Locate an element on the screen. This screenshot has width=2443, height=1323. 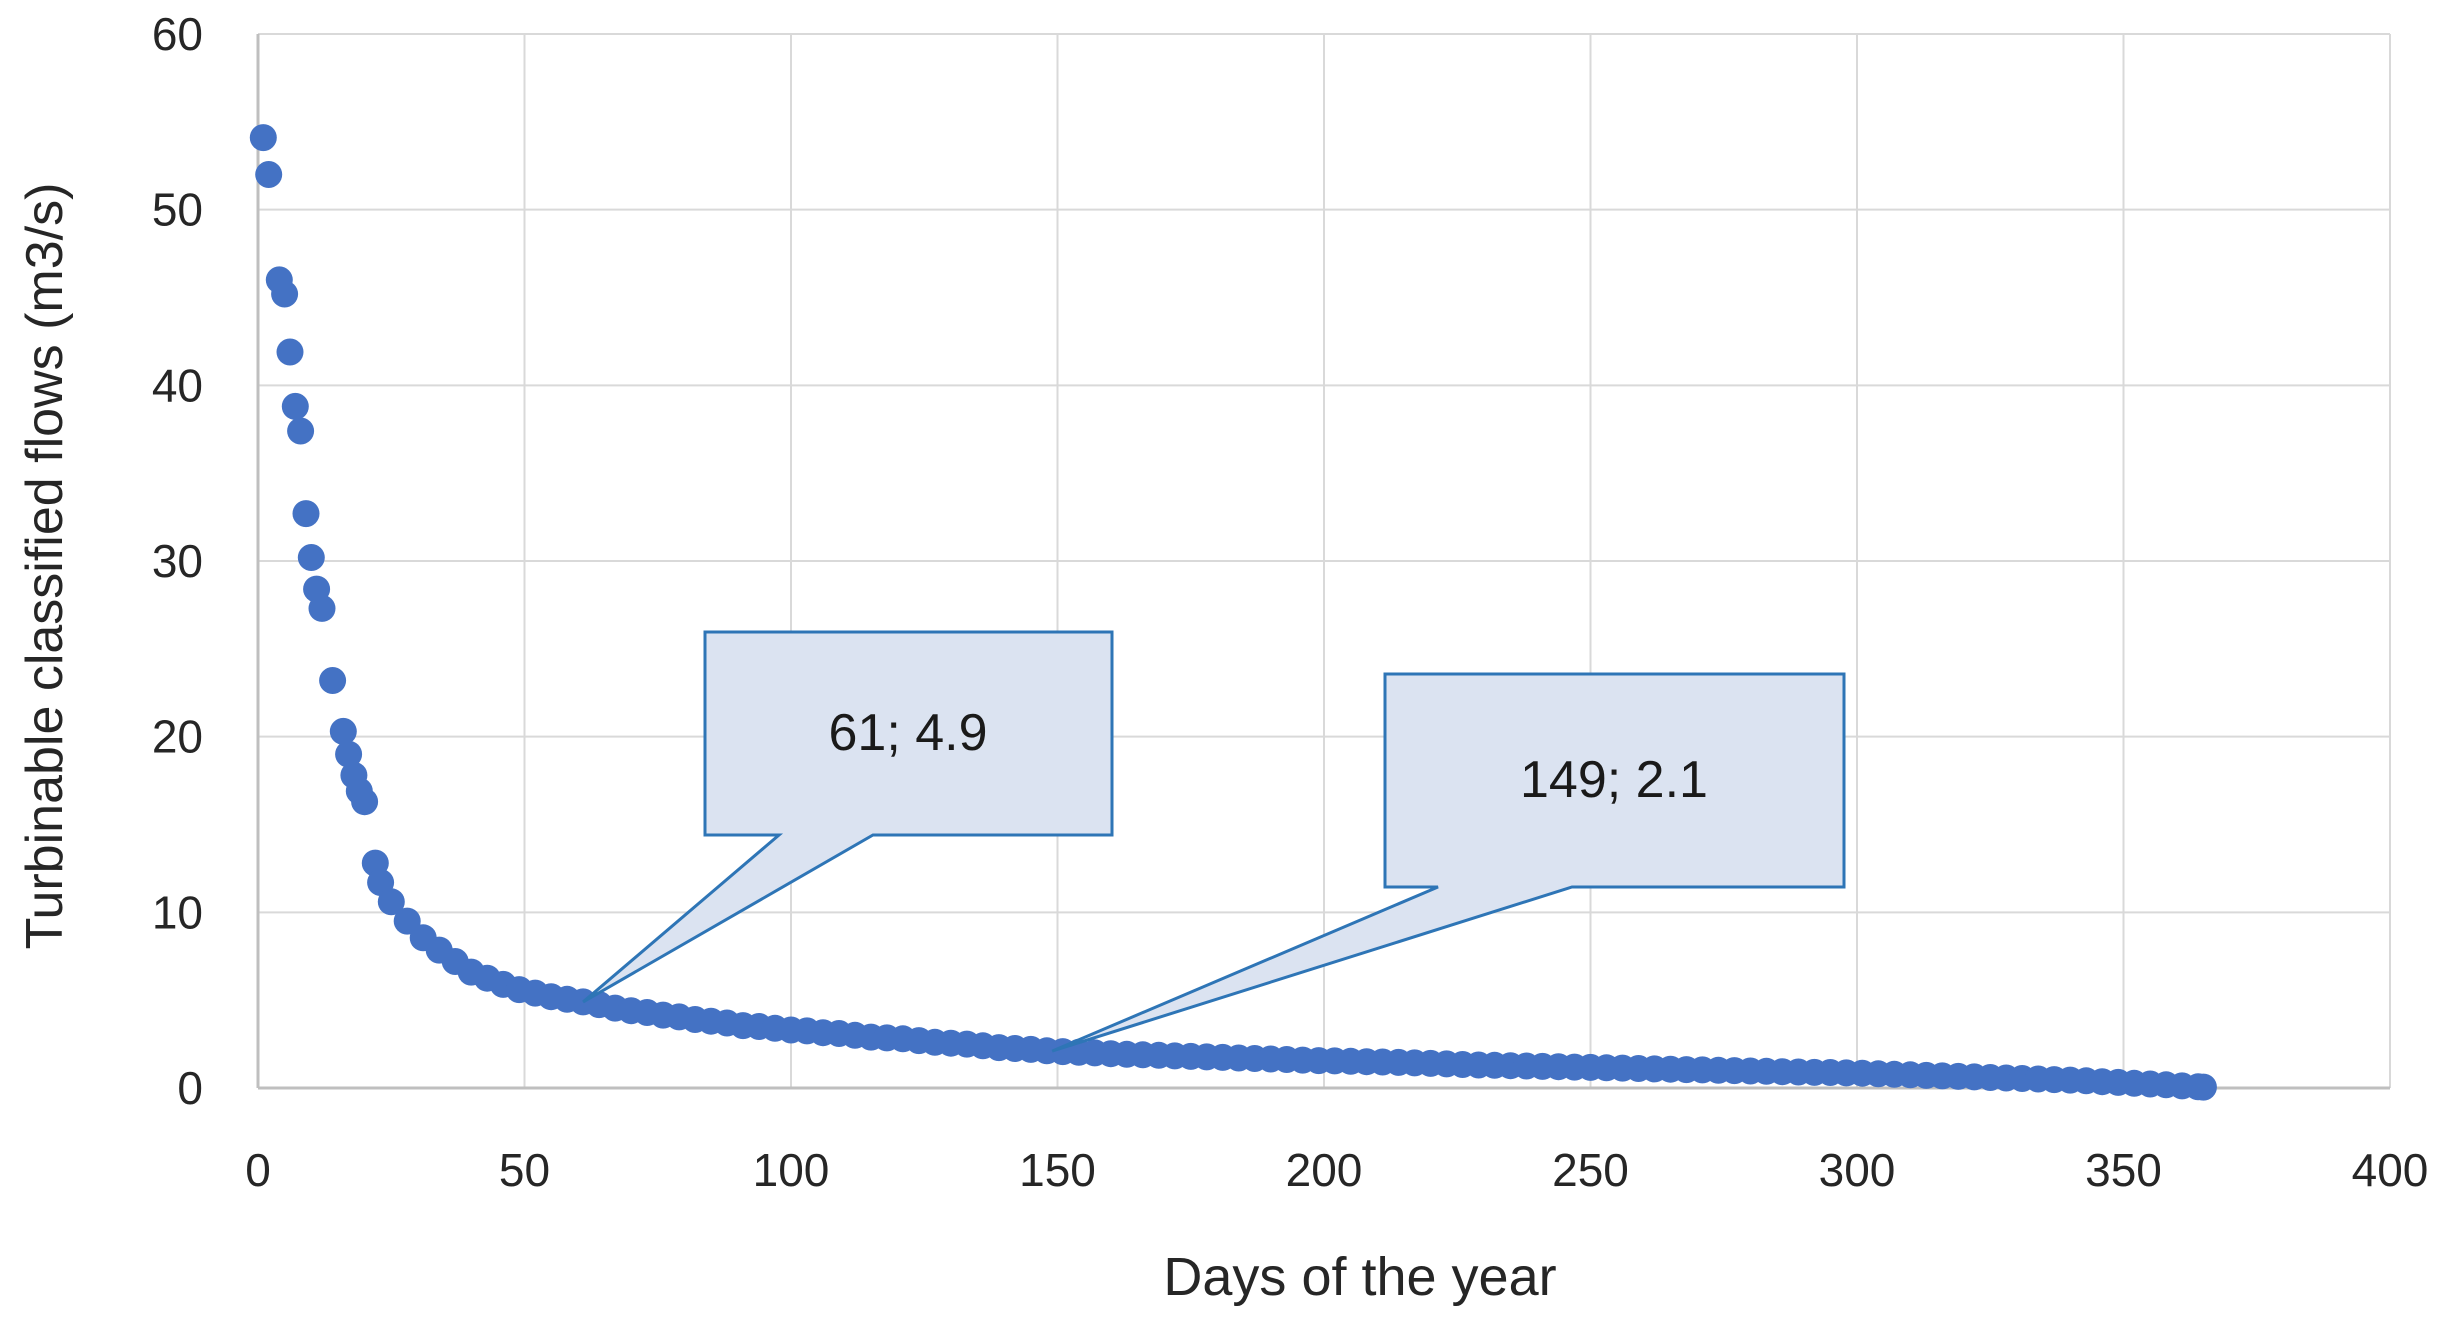
x-tick-label: 350 is located at coordinates (2123, 1170).